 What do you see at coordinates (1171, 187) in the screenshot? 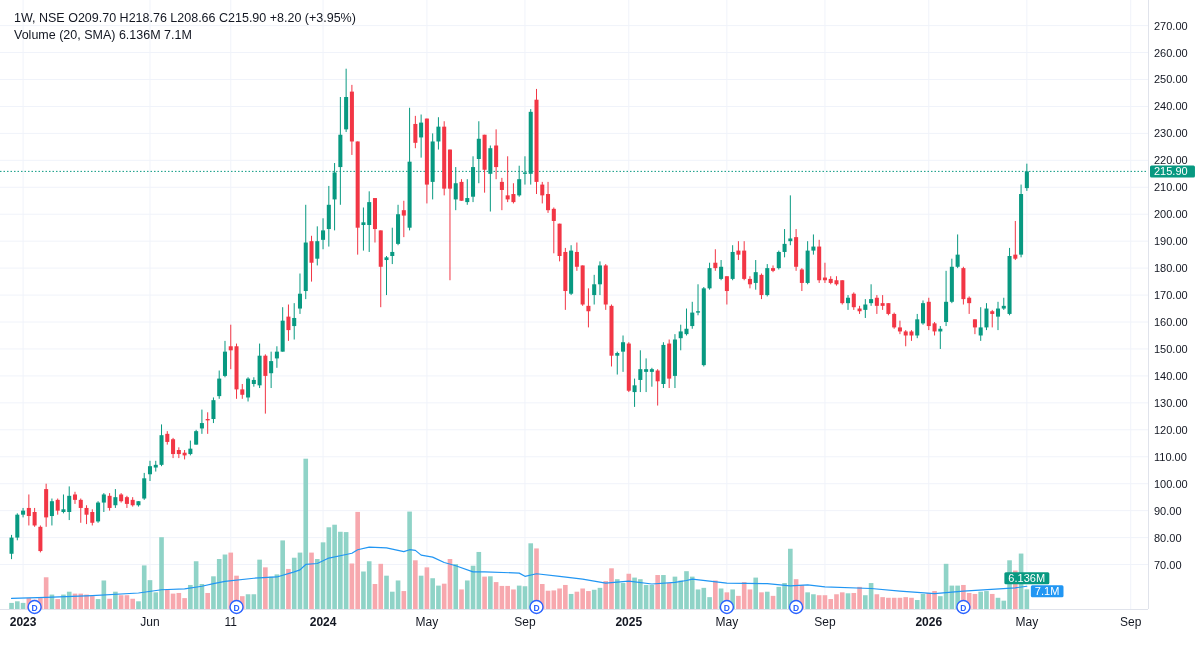
I see `y-tick-label: 210.00` at bounding box center [1171, 187].